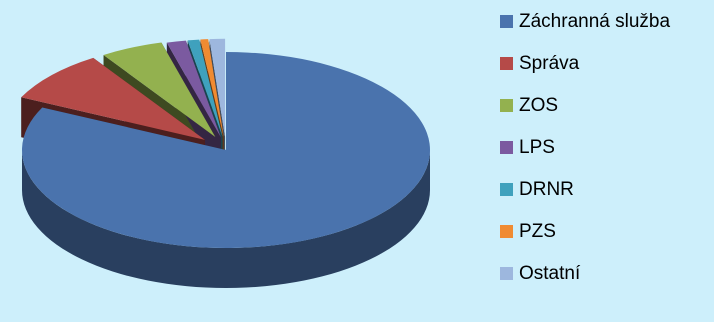 The width and height of the screenshot is (714, 322). I want to click on legend-label: PZS, so click(537, 231).